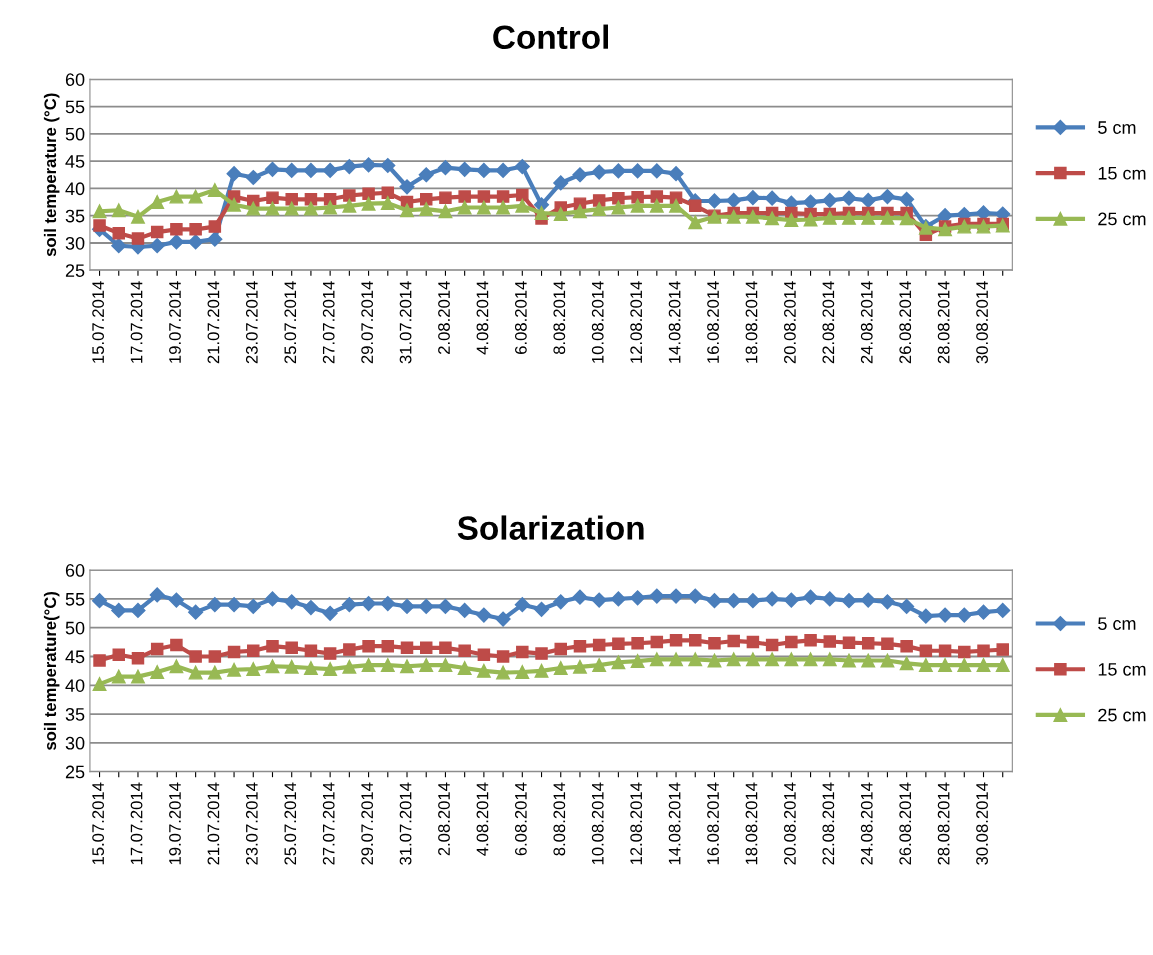 The width and height of the screenshot is (1153, 955). What do you see at coordinates (75, 243) in the screenshot?
I see `y-tick-label: 30` at bounding box center [75, 243].